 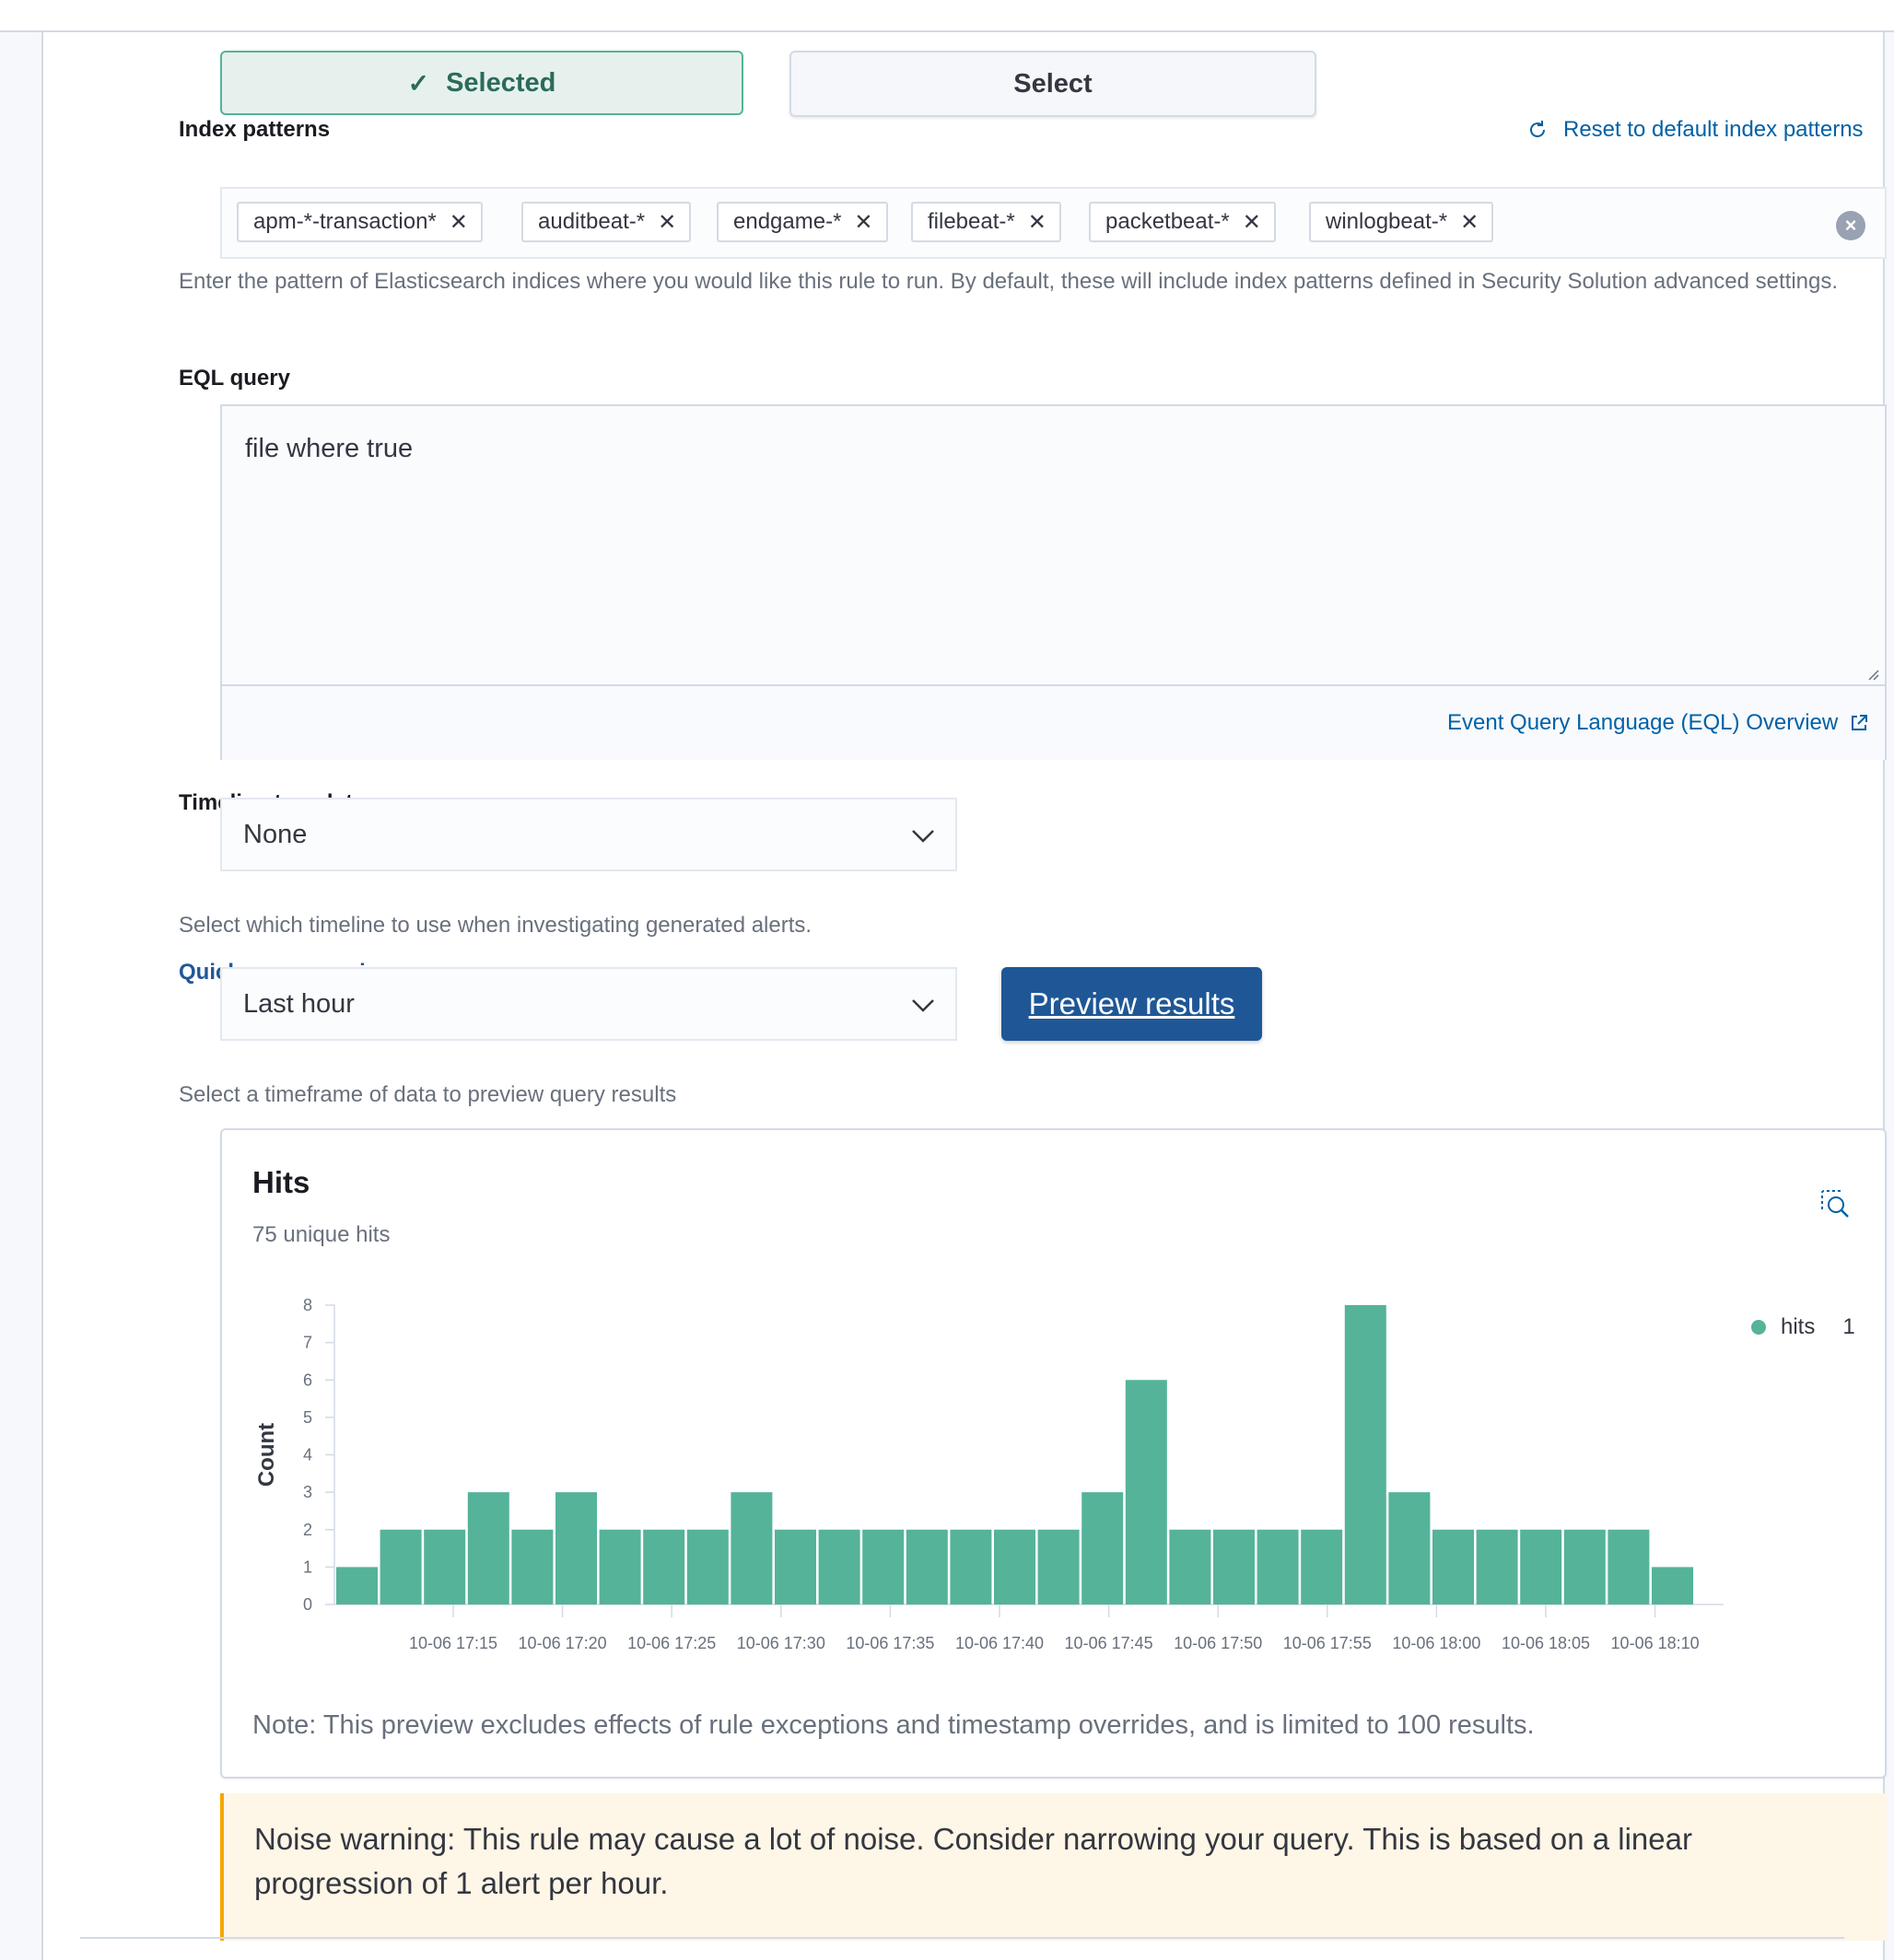 What do you see at coordinates (321, 1234) in the screenshot?
I see `hits-subtitle: 75 unique hits` at bounding box center [321, 1234].